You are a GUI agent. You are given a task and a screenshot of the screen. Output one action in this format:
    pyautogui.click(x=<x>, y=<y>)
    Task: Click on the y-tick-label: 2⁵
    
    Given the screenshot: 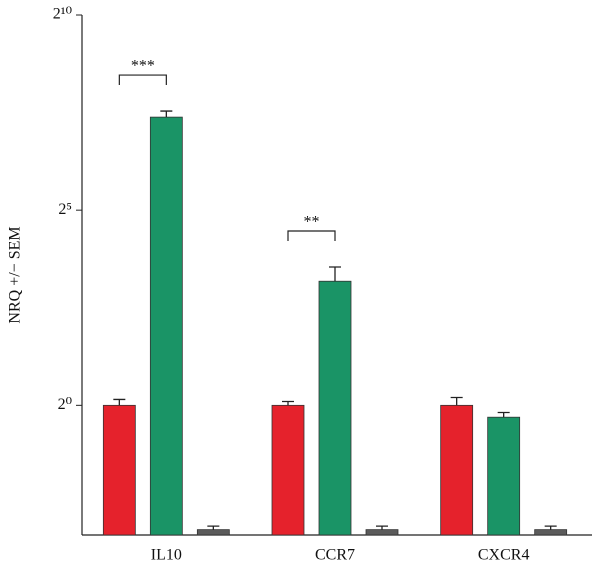 What is the action you would take?
    pyautogui.click(x=65, y=209)
    